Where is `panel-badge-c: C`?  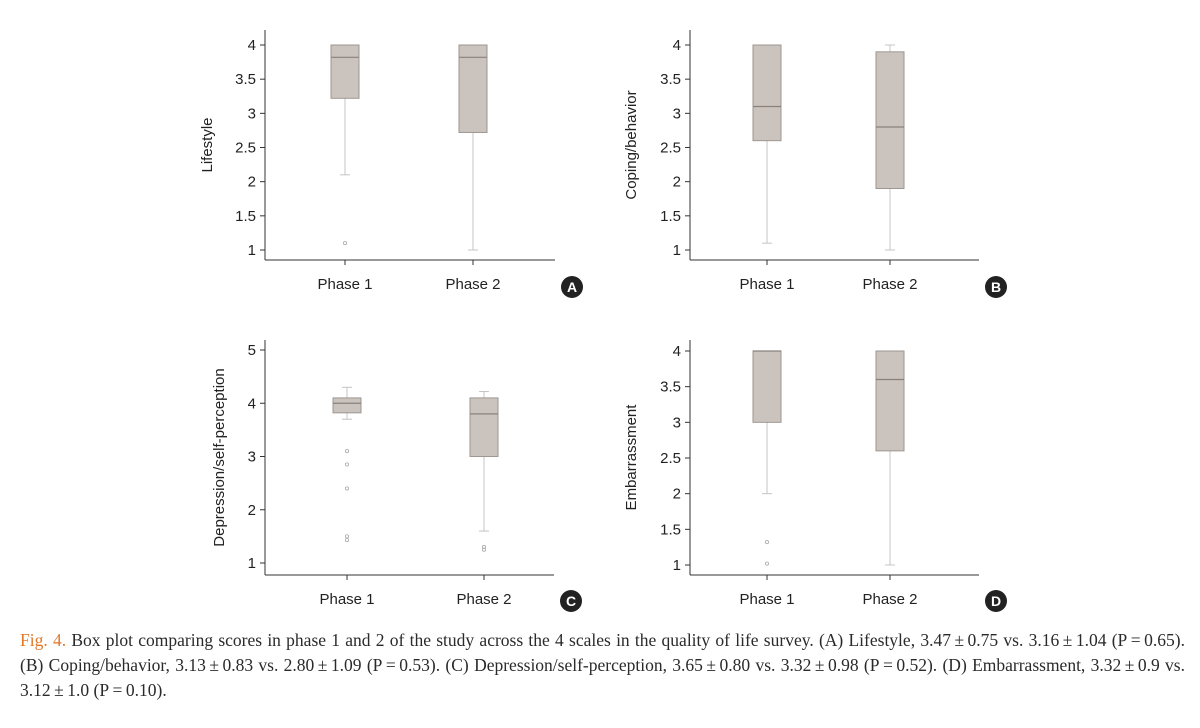 panel-badge-c: C is located at coordinates (571, 601).